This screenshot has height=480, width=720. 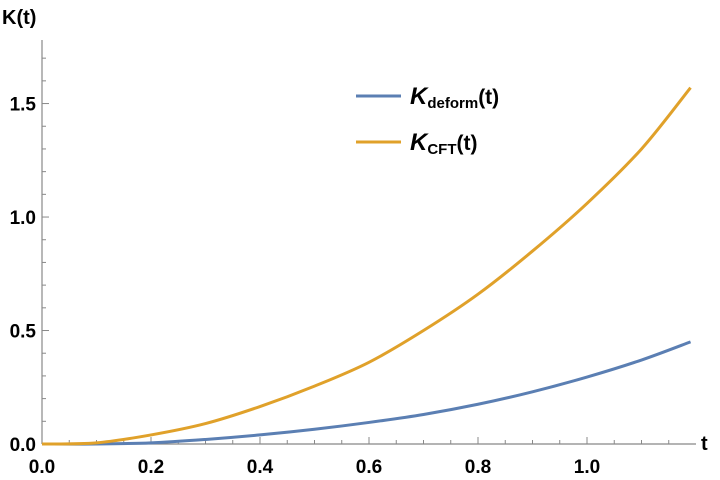 I want to click on legend: Kdeform(t) KCFT(t), so click(x=427, y=120).